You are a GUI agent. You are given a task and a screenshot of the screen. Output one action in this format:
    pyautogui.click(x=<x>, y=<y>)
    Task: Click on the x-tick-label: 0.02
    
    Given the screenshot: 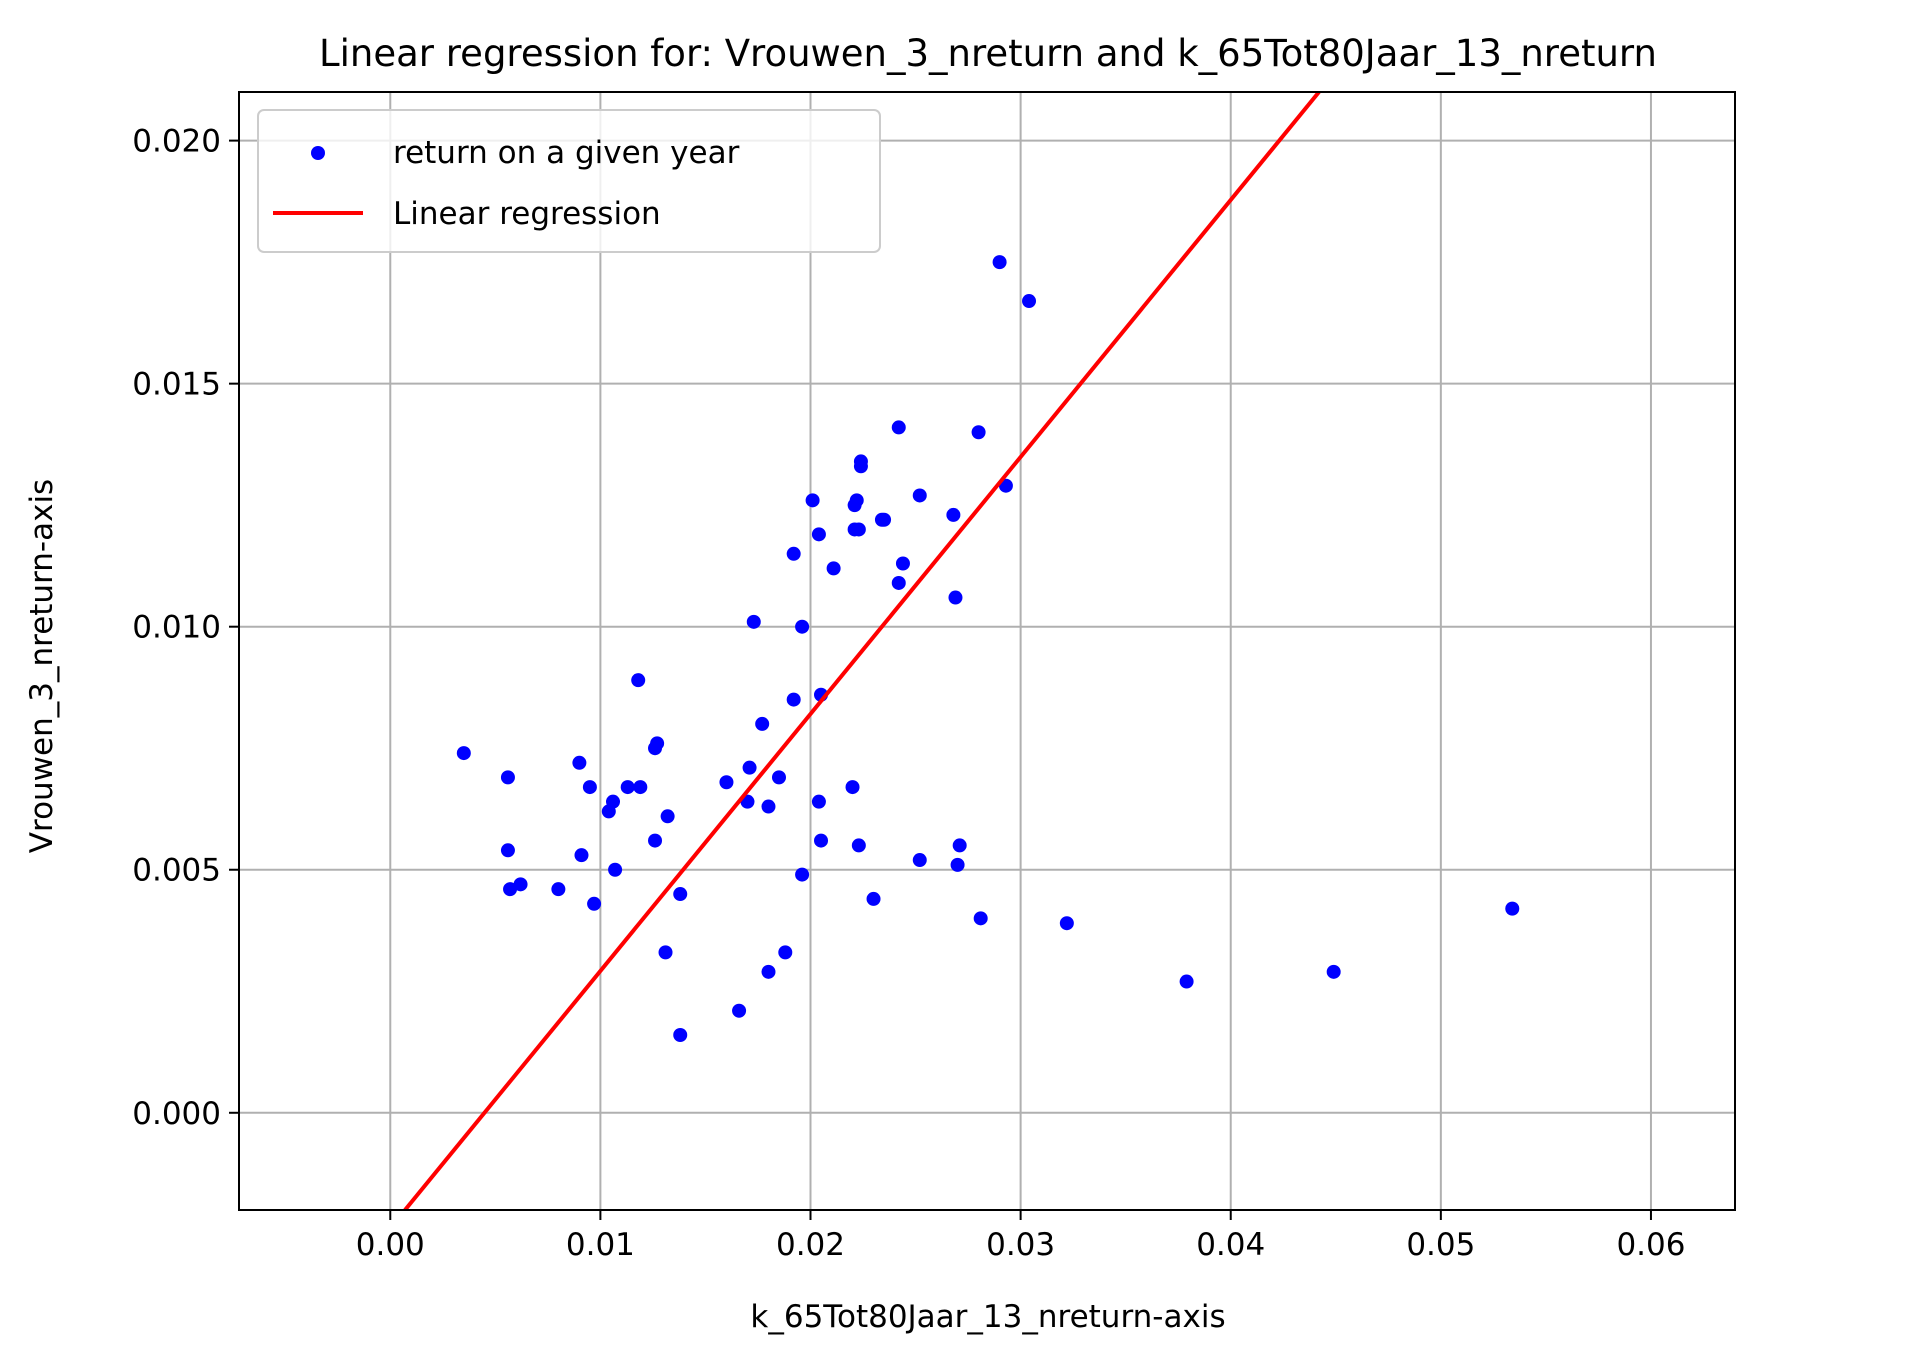 What is the action you would take?
    pyautogui.click(x=810, y=1245)
    